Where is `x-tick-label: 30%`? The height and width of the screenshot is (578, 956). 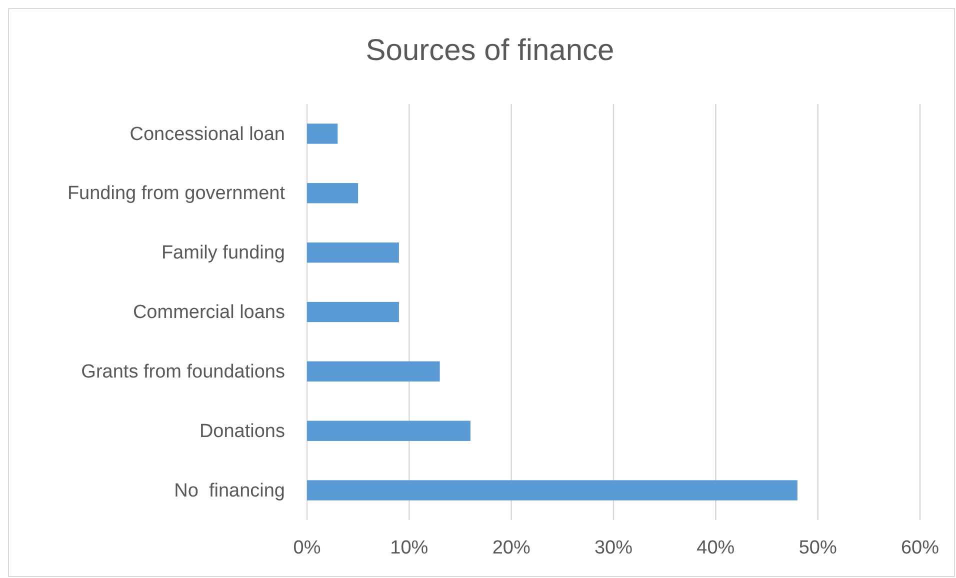 x-tick-label: 30% is located at coordinates (613, 547).